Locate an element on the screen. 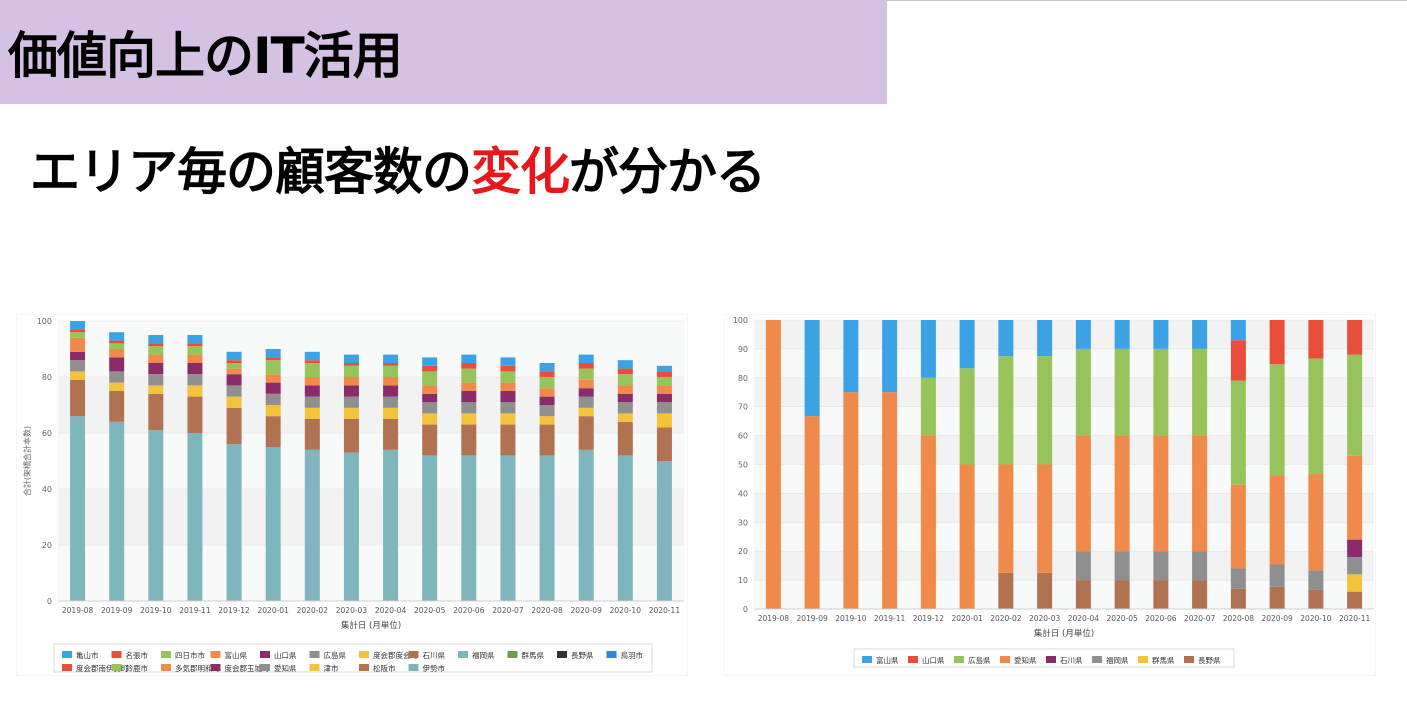 The image size is (1407, 710). prefecture-chart-legend-label: 石川県 is located at coordinates (1071, 660).